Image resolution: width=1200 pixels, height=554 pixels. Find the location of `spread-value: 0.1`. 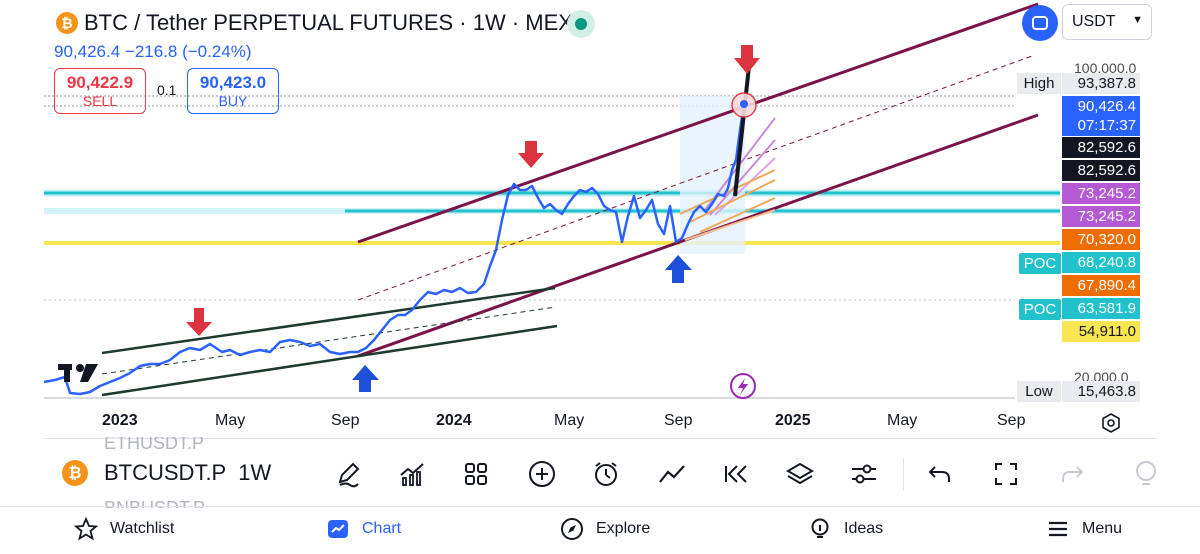

spread-value: 0.1 is located at coordinates (167, 90).